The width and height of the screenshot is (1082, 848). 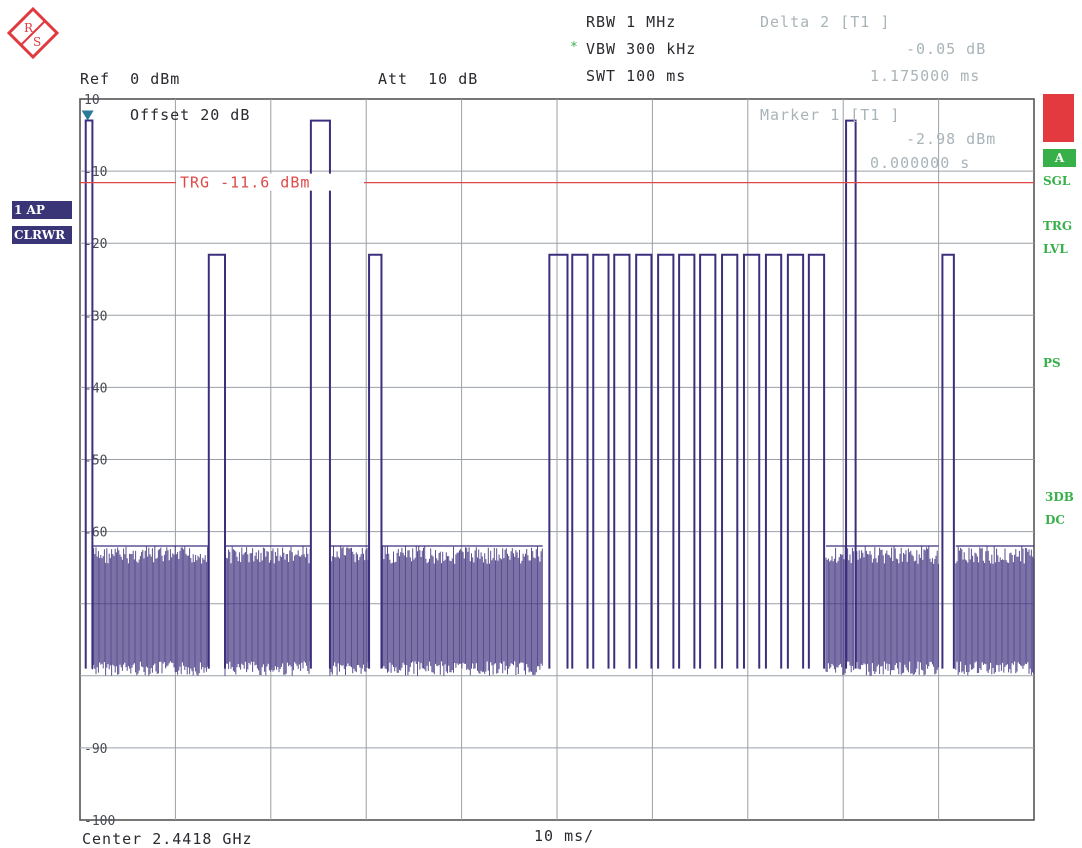 What do you see at coordinates (29, 28) in the screenshot?
I see `logo-letter-r: R` at bounding box center [29, 28].